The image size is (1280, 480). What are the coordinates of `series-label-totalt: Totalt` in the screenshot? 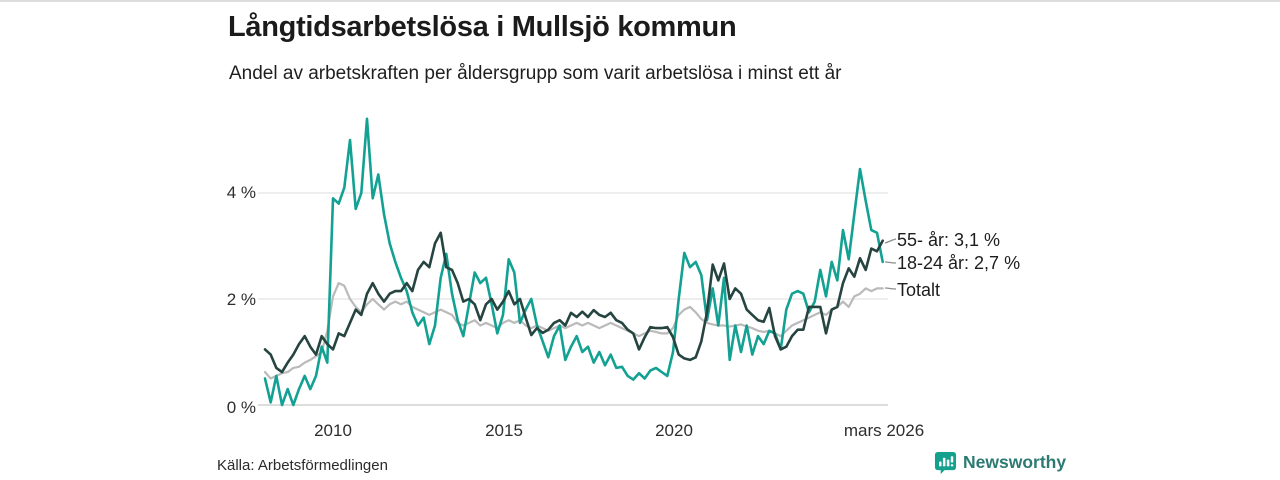 It's located at (919, 290).